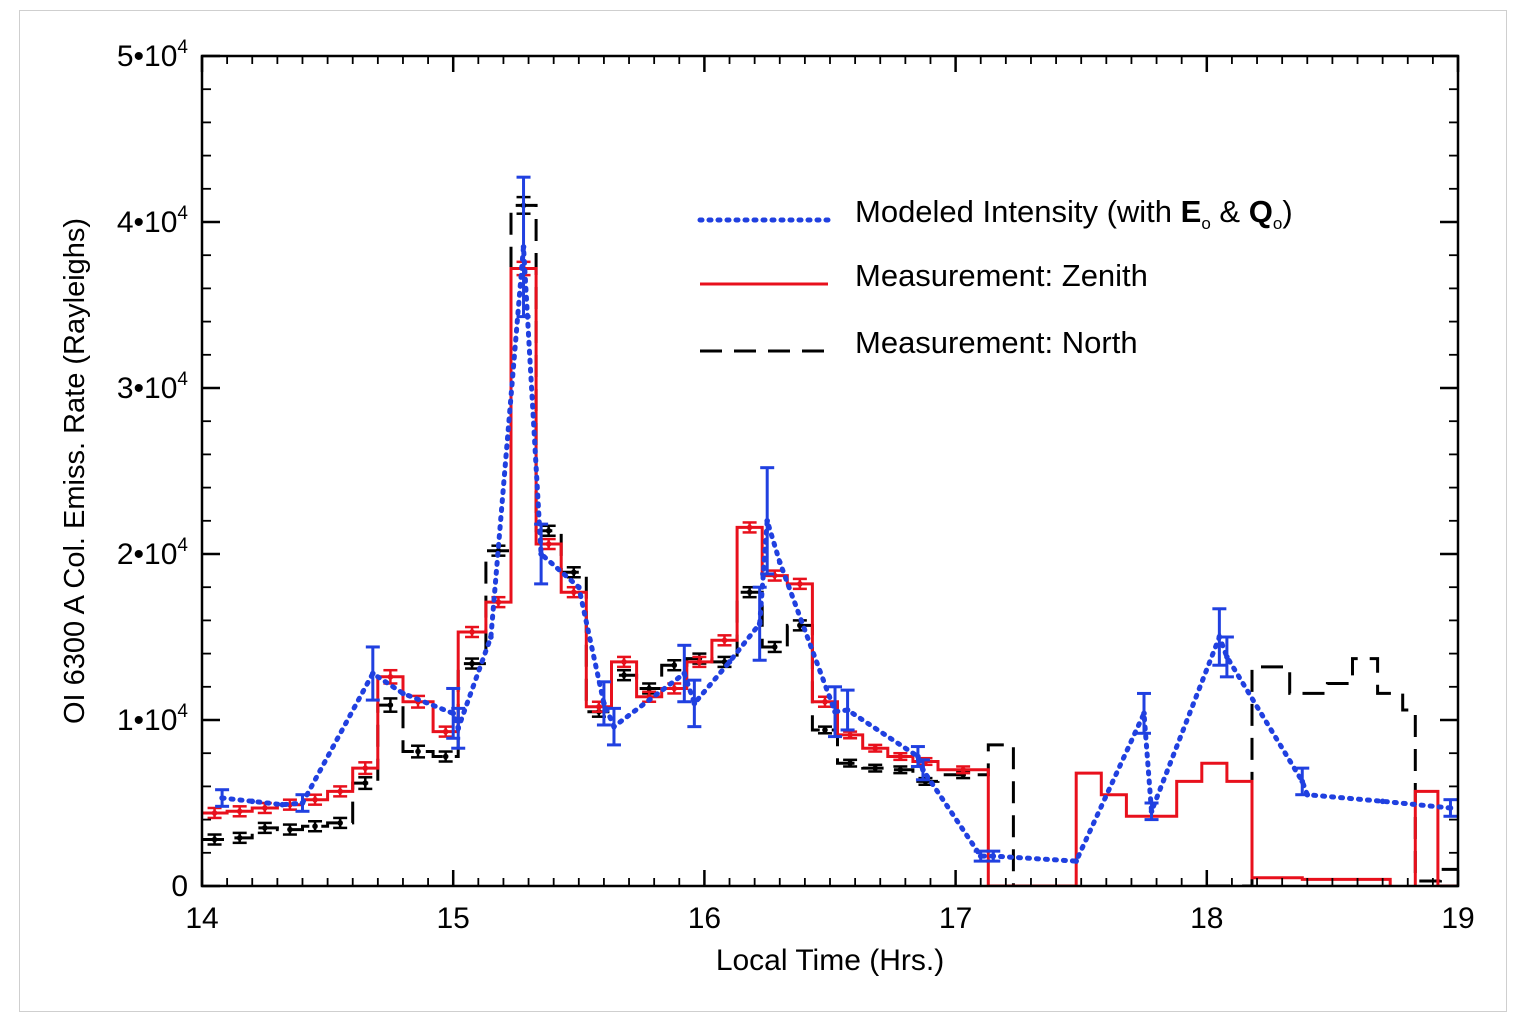  Describe the element at coordinates (453, 918) in the screenshot. I see `x-tick-label: 15` at that location.